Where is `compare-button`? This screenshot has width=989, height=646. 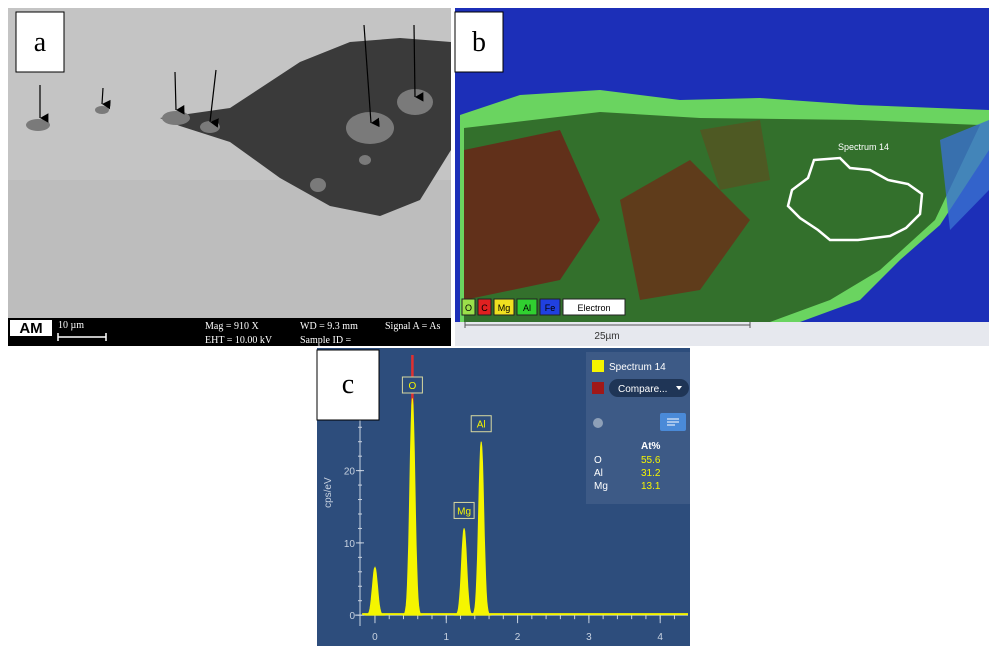 compare-button is located at coordinates (649, 388).